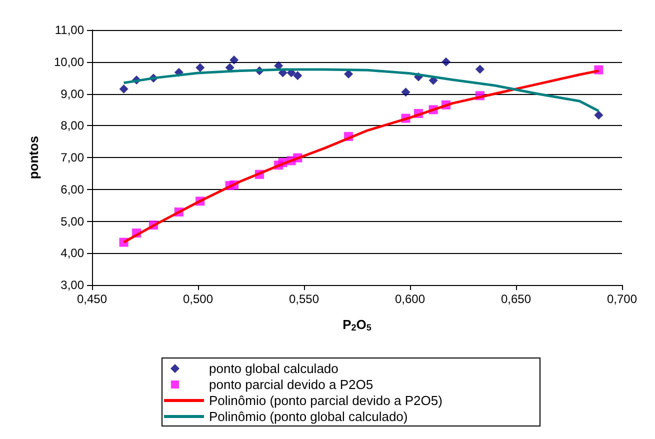 This screenshot has width=655, height=439. I want to click on y-tick-label: 8,00, so click(72, 125).